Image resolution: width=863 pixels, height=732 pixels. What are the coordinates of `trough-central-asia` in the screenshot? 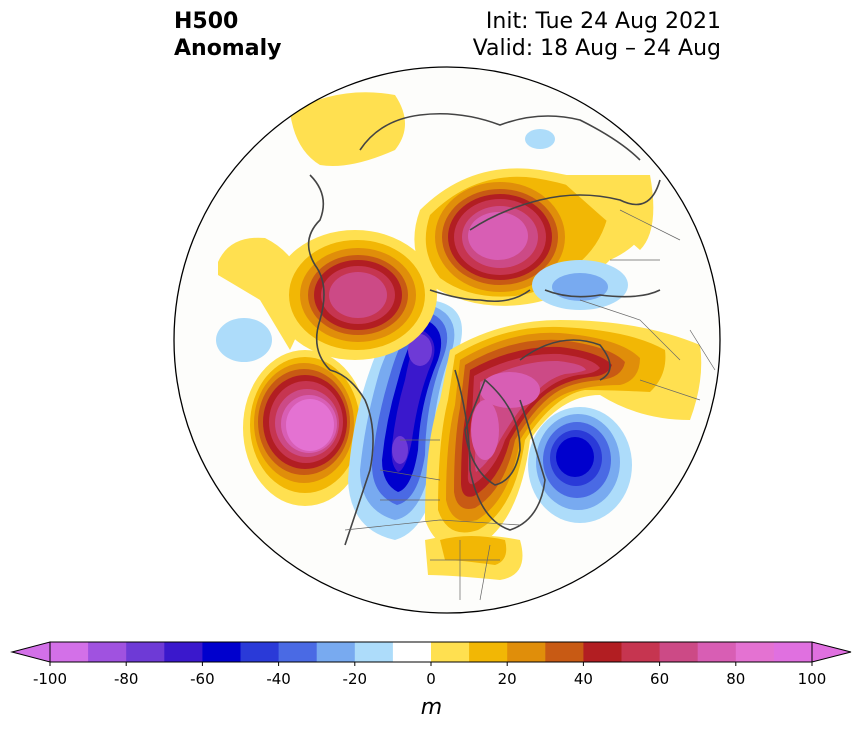 It's located at (580, 285).